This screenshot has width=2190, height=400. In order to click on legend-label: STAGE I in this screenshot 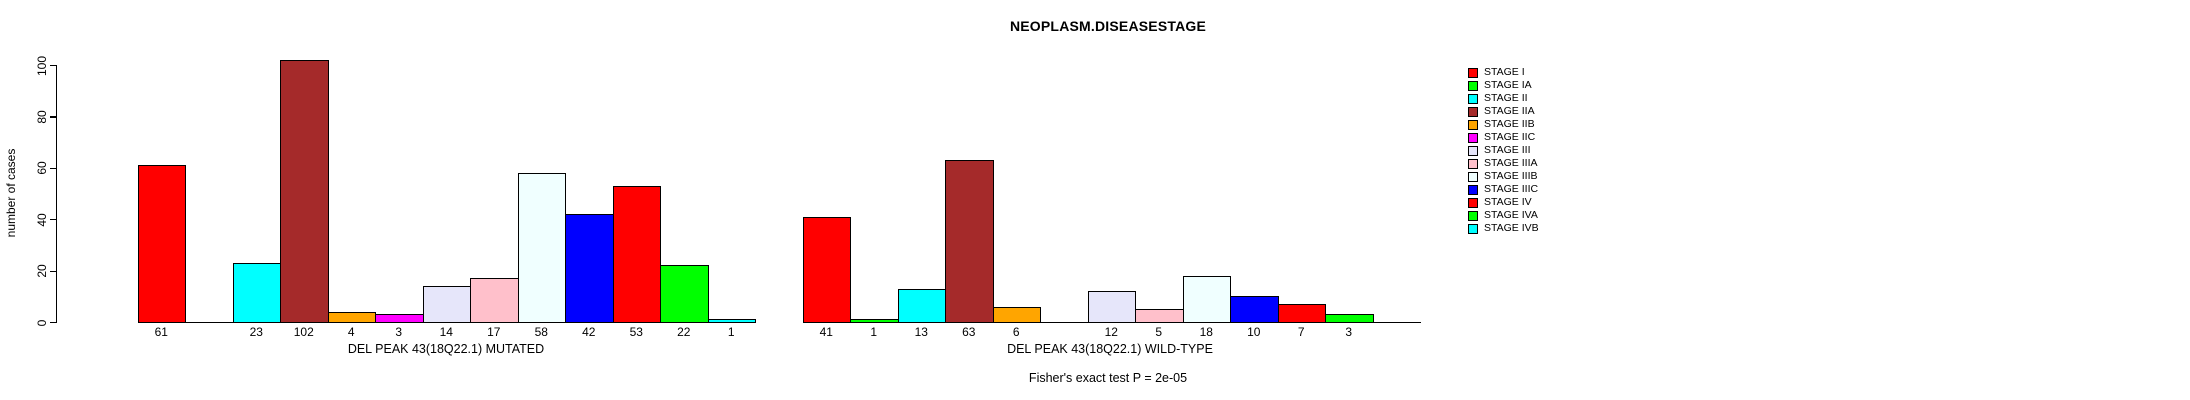, I will do `click(1504, 72)`.